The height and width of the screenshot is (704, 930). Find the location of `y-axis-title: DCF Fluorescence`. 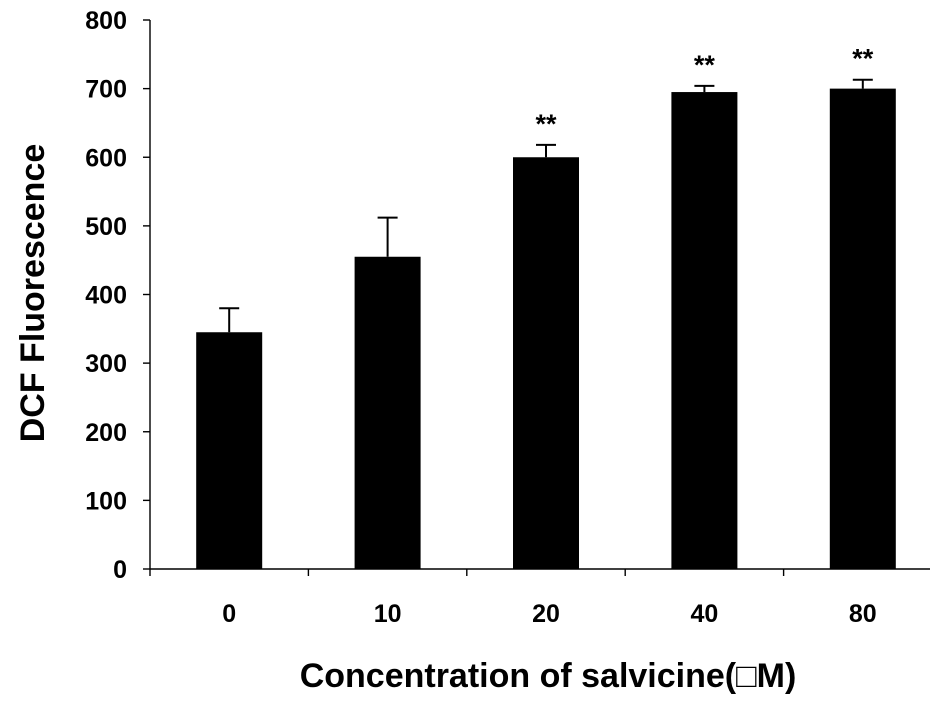

y-axis-title: DCF Fluorescence is located at coordinates (33, 293).